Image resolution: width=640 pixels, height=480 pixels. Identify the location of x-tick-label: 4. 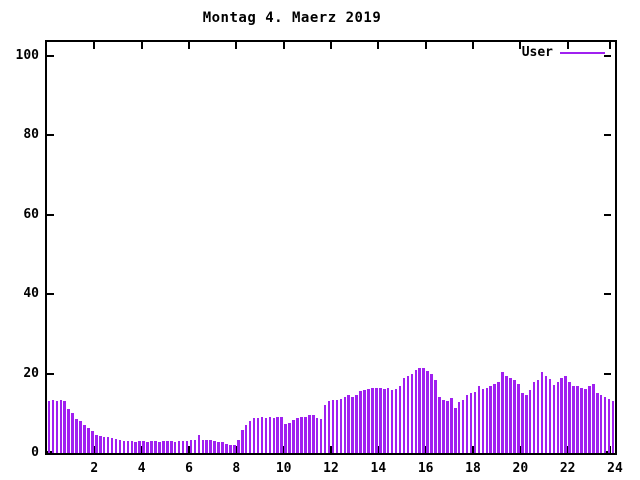
(141, 468).